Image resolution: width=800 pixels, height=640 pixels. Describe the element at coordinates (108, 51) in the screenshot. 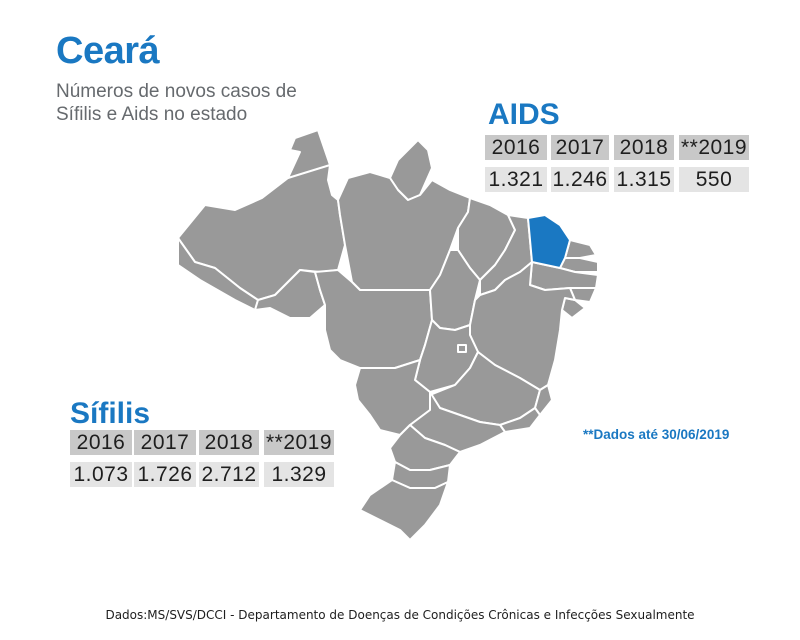

I see `page-title: Ceará` at that location.